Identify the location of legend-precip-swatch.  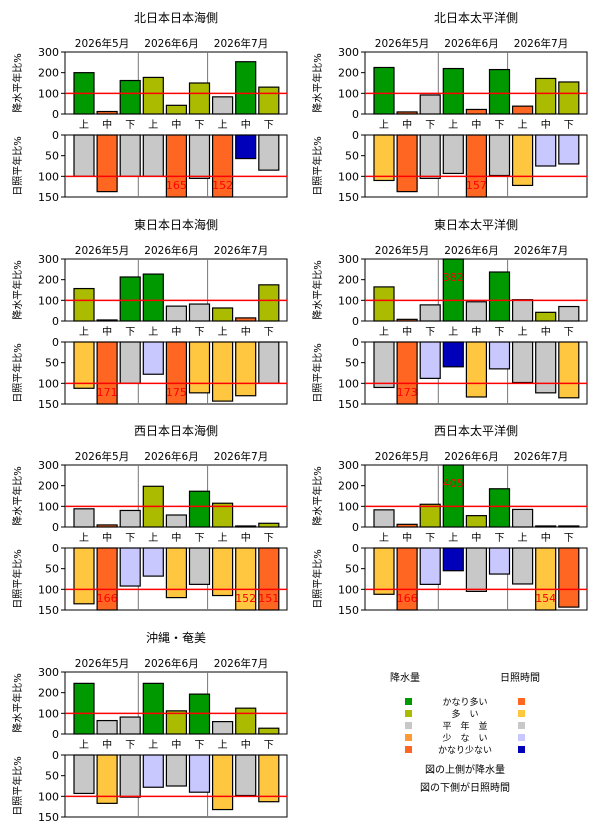
(408, 725).